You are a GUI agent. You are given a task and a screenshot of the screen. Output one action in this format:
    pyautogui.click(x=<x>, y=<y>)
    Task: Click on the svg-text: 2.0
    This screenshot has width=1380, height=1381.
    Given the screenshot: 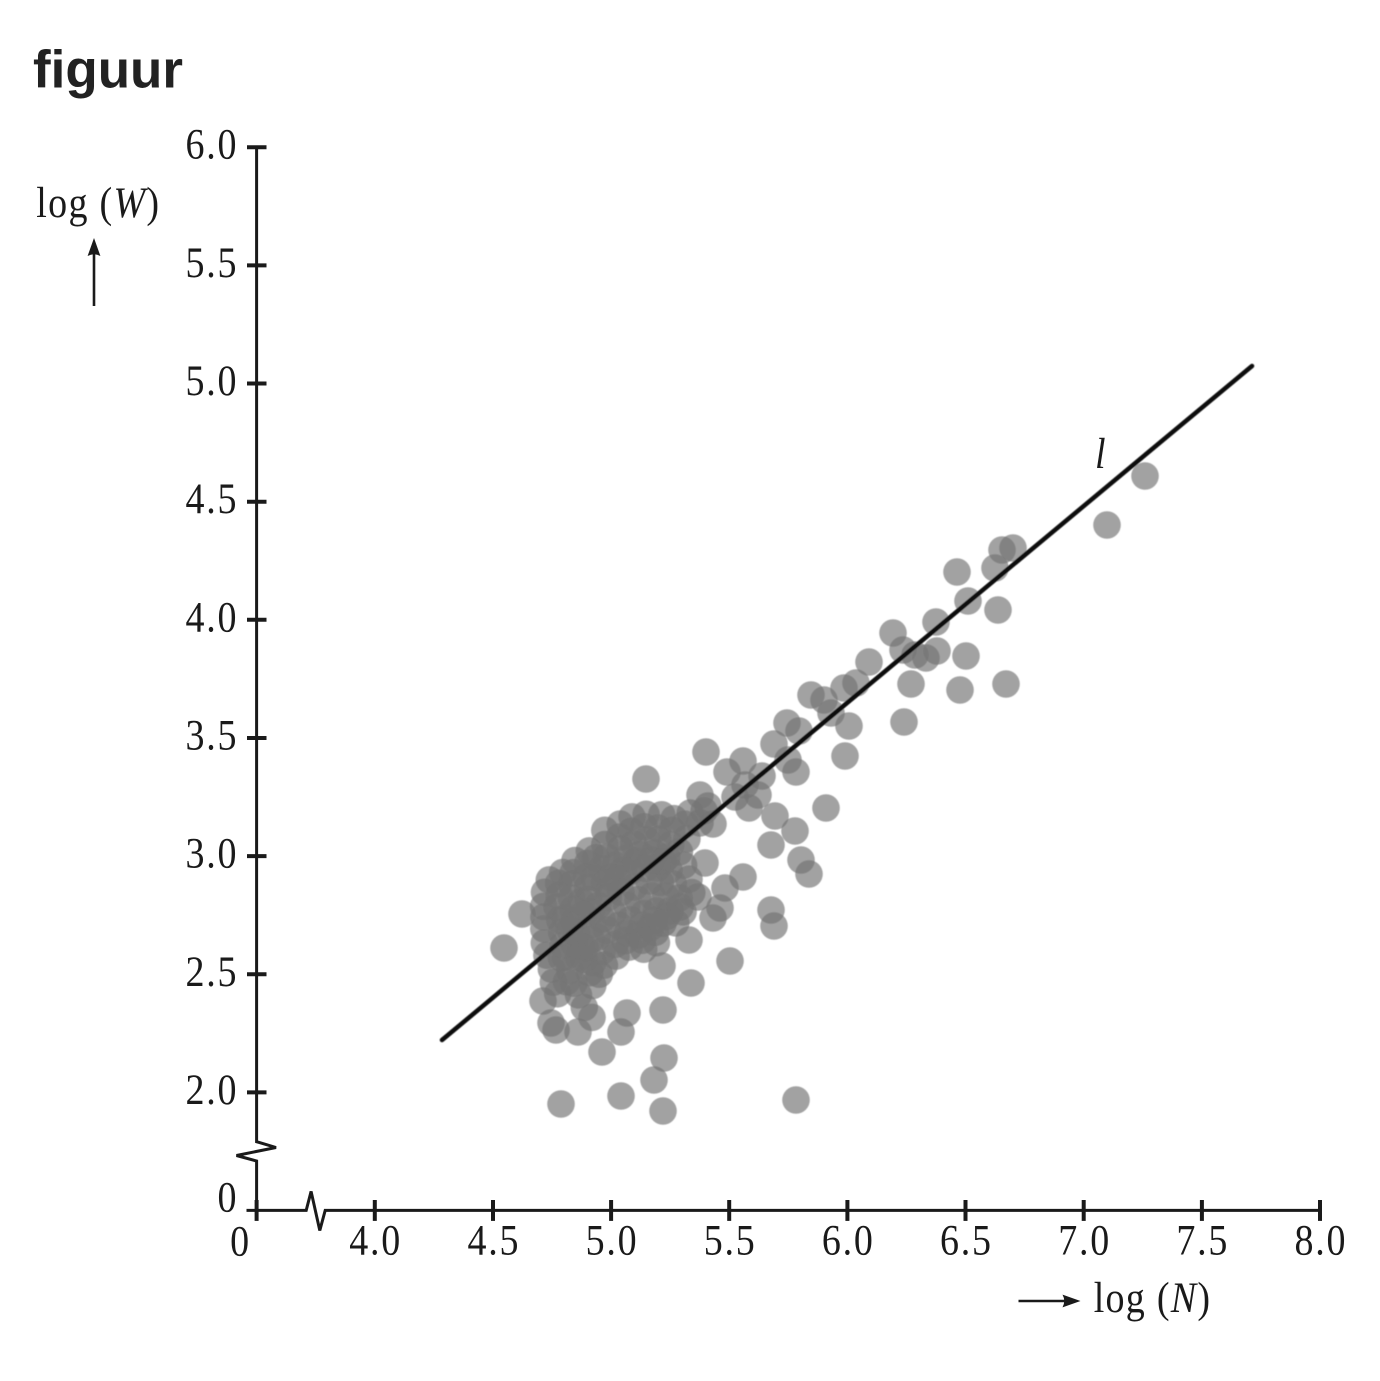 What is the action you would take?
    pyautogui.click(x=211, y=1088)
    